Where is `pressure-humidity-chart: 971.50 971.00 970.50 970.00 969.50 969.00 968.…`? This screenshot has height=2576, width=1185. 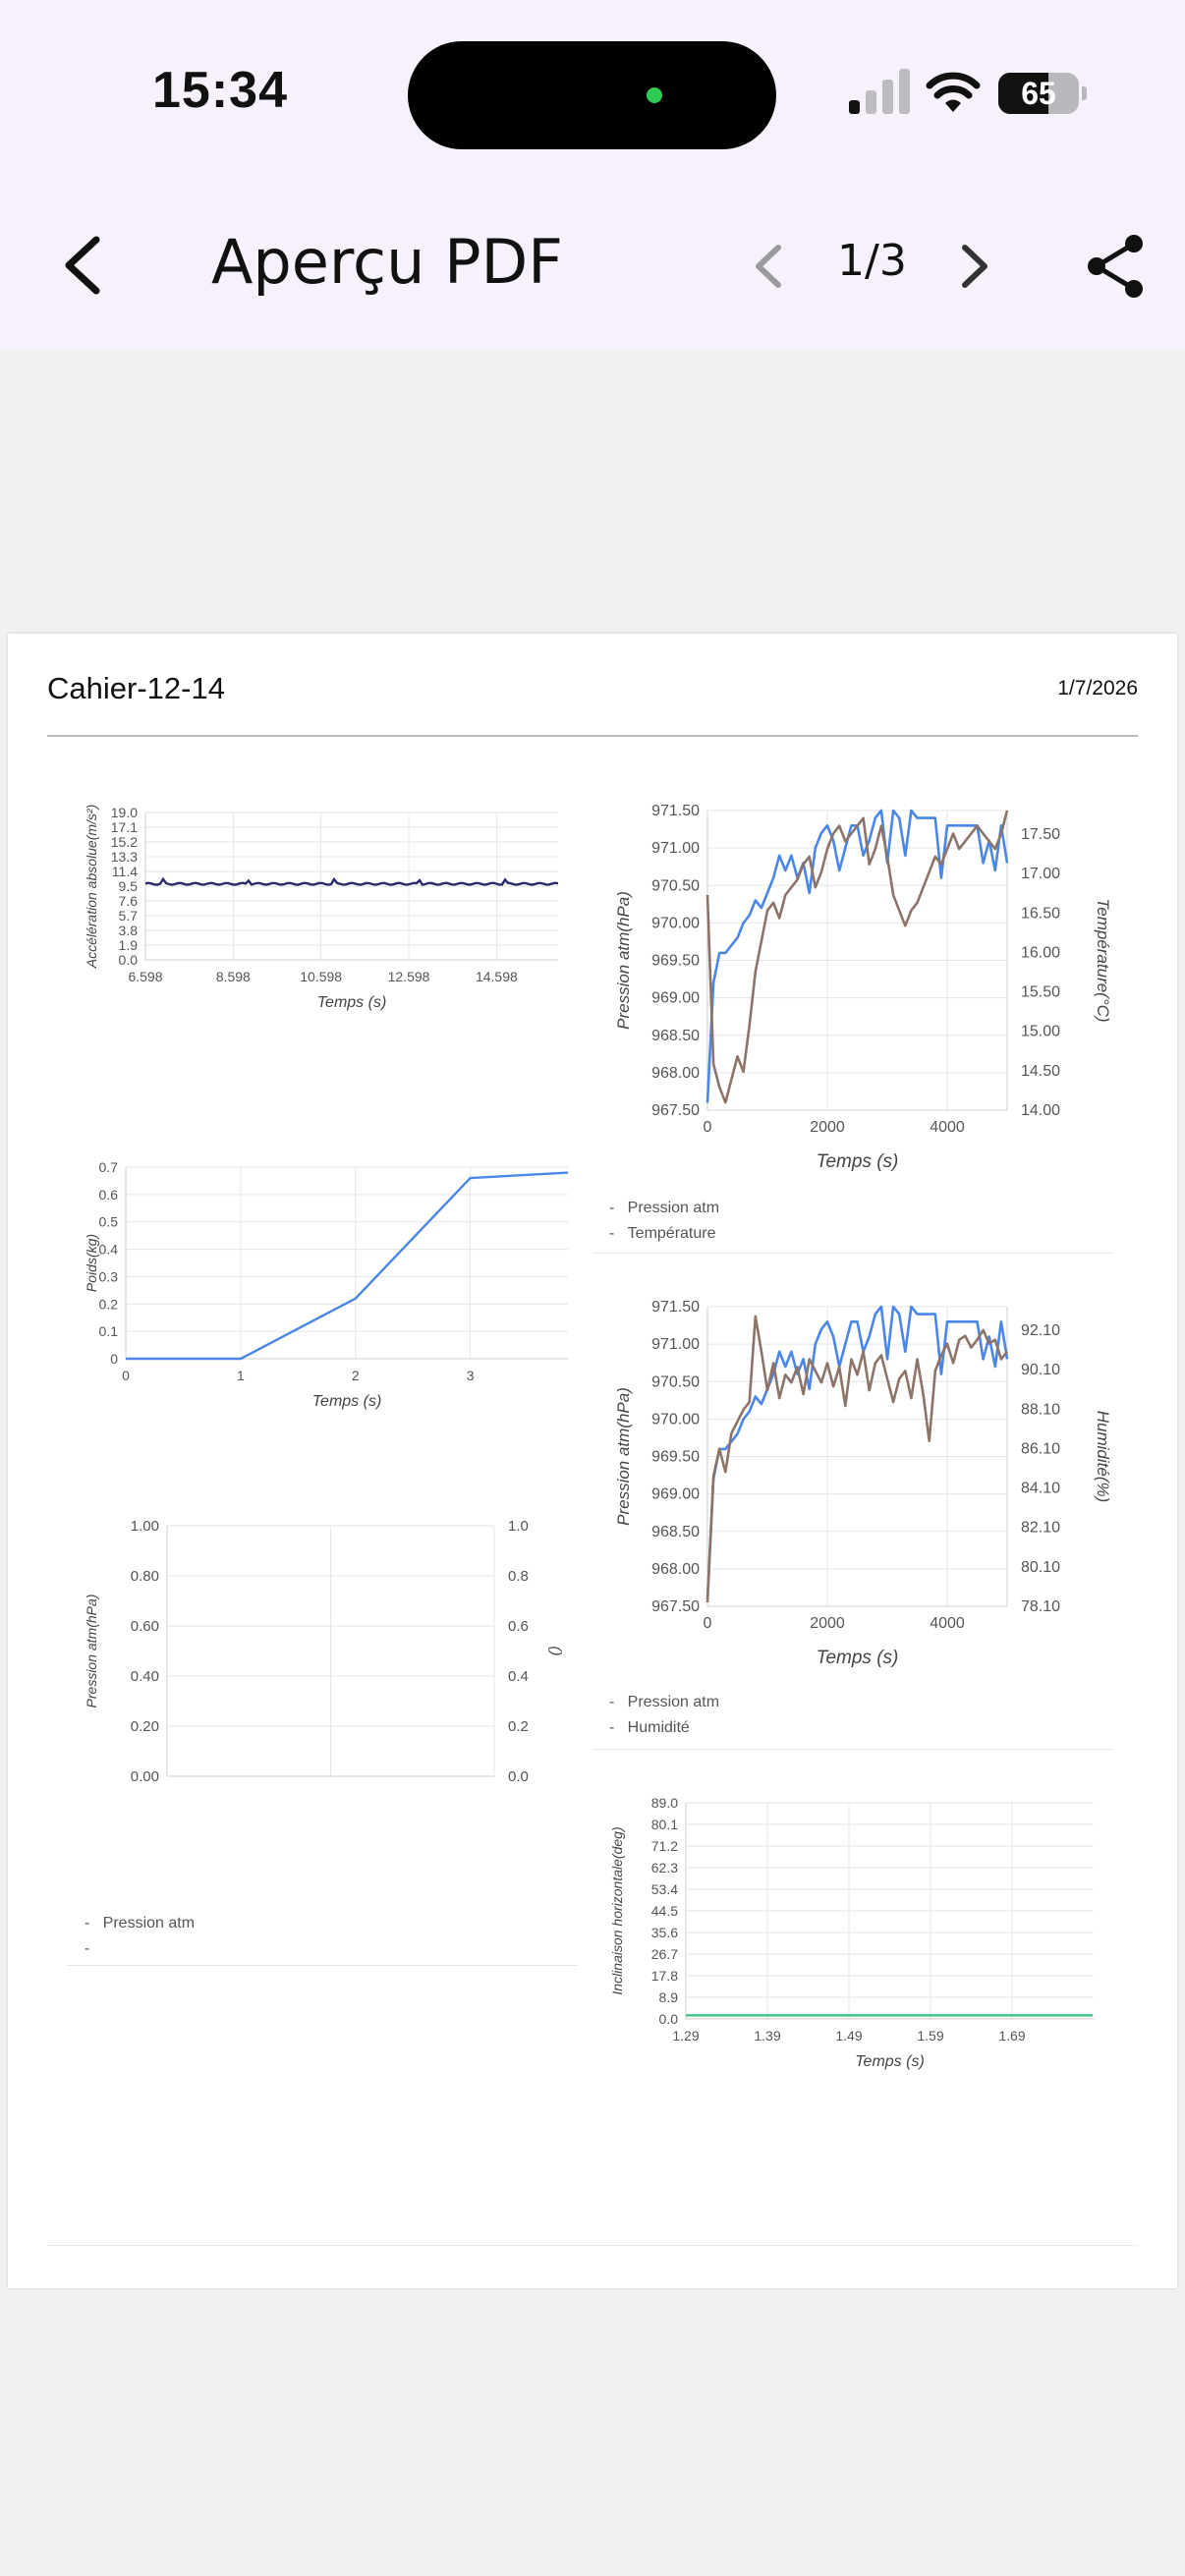 pressure-humidity-chart: 971.50 971.00 970.50 970.00 969.50 969.00 968.… is located at coordinates (863, 1483).